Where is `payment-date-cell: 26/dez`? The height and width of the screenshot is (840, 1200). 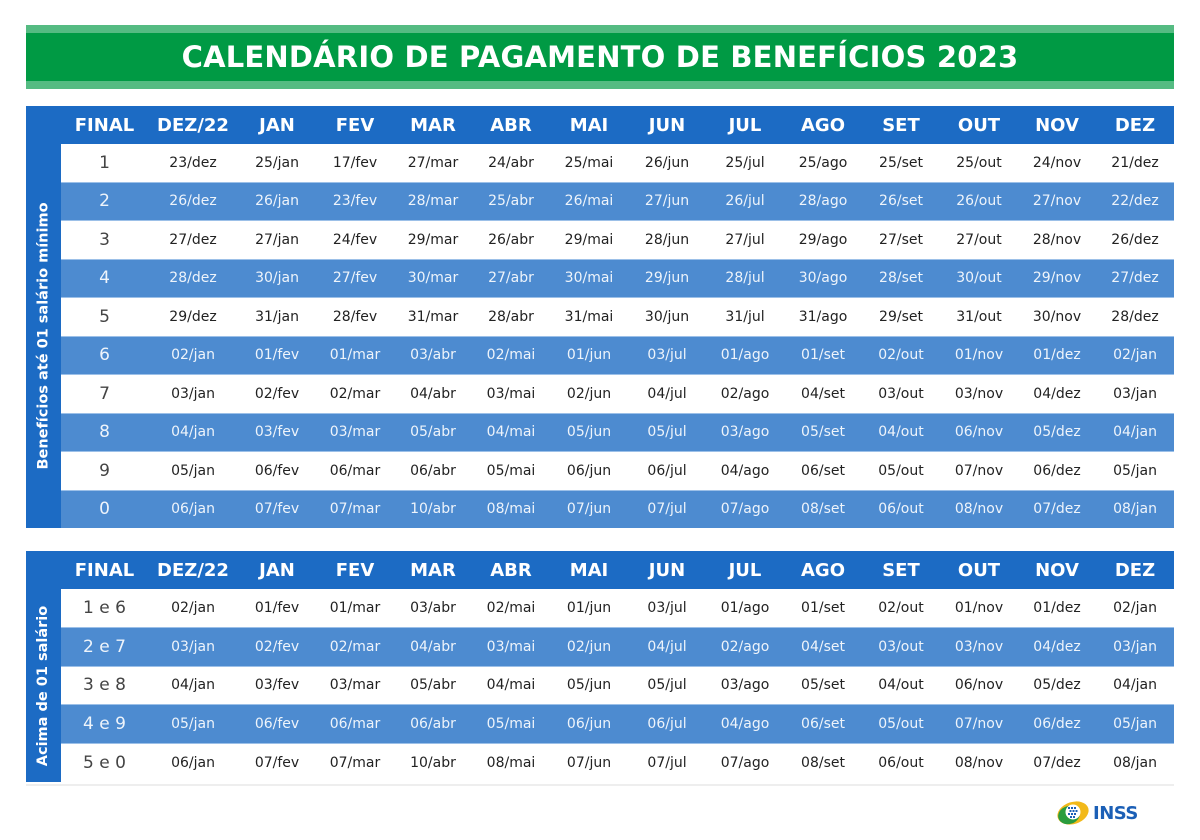 payment-date-cell: 26/dez is located at coordinates (1135, 239).